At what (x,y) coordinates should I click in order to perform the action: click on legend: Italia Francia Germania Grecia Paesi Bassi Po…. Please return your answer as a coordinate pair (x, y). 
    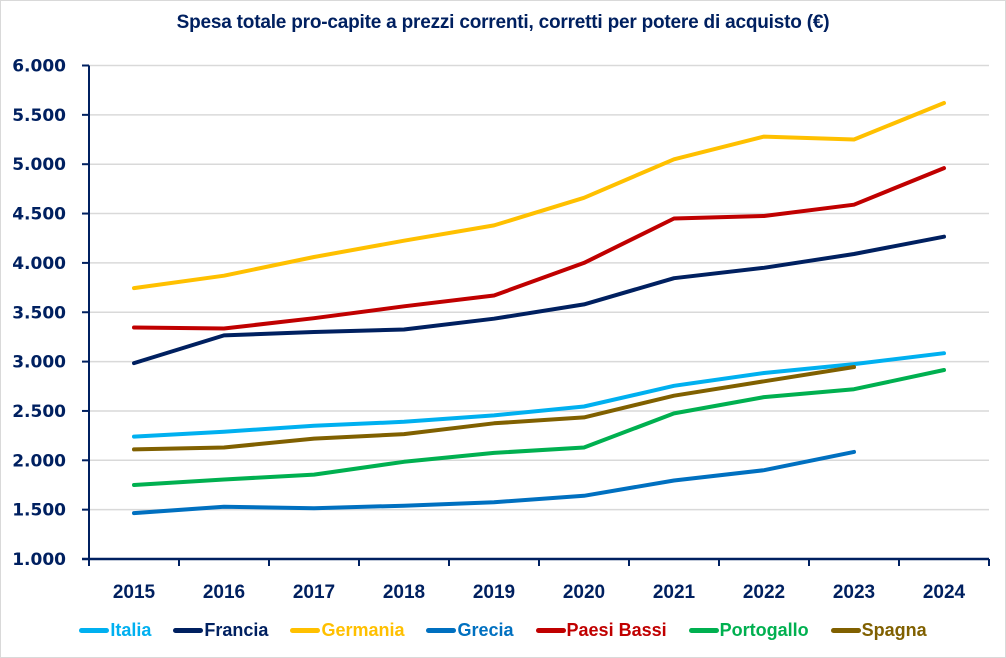
    Looking at the image, I should click on (503, 630).